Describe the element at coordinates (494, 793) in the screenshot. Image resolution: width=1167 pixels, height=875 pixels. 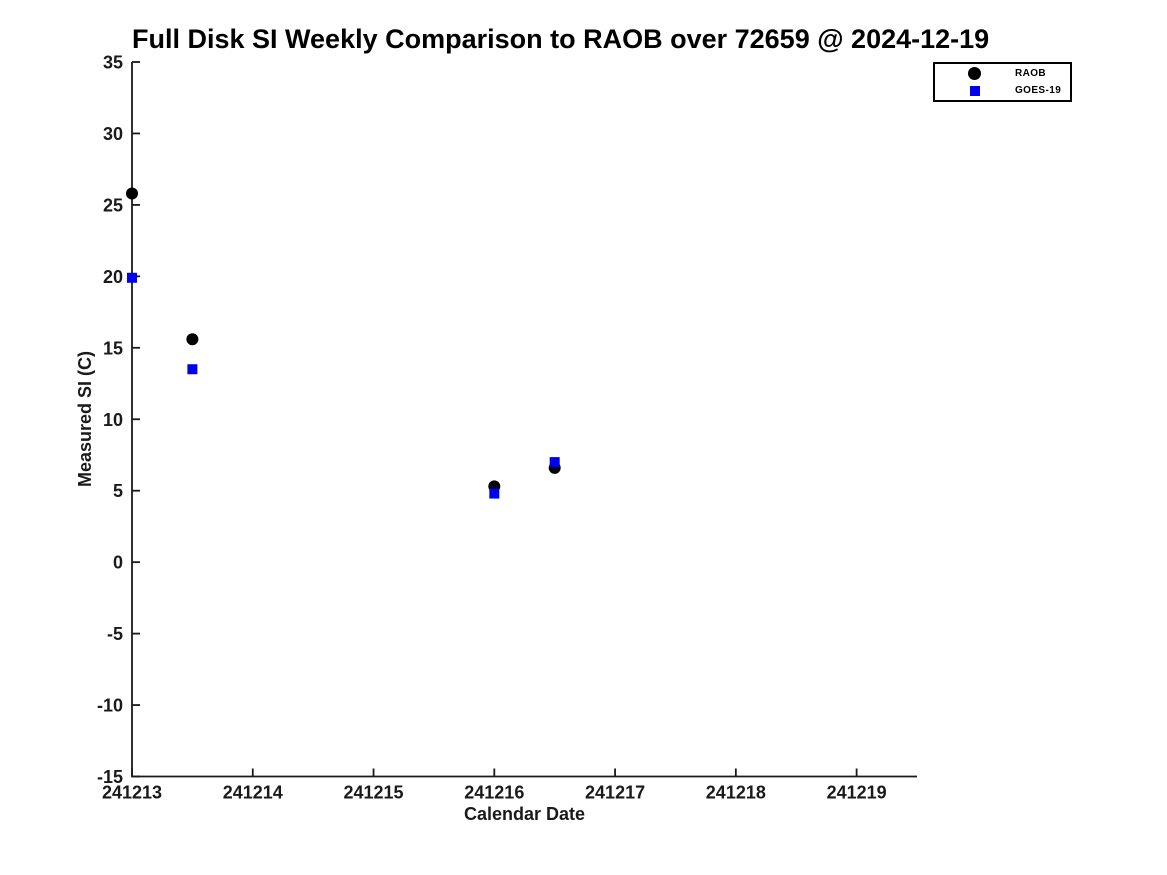
I see `x-tick-label: 241216` at that location.